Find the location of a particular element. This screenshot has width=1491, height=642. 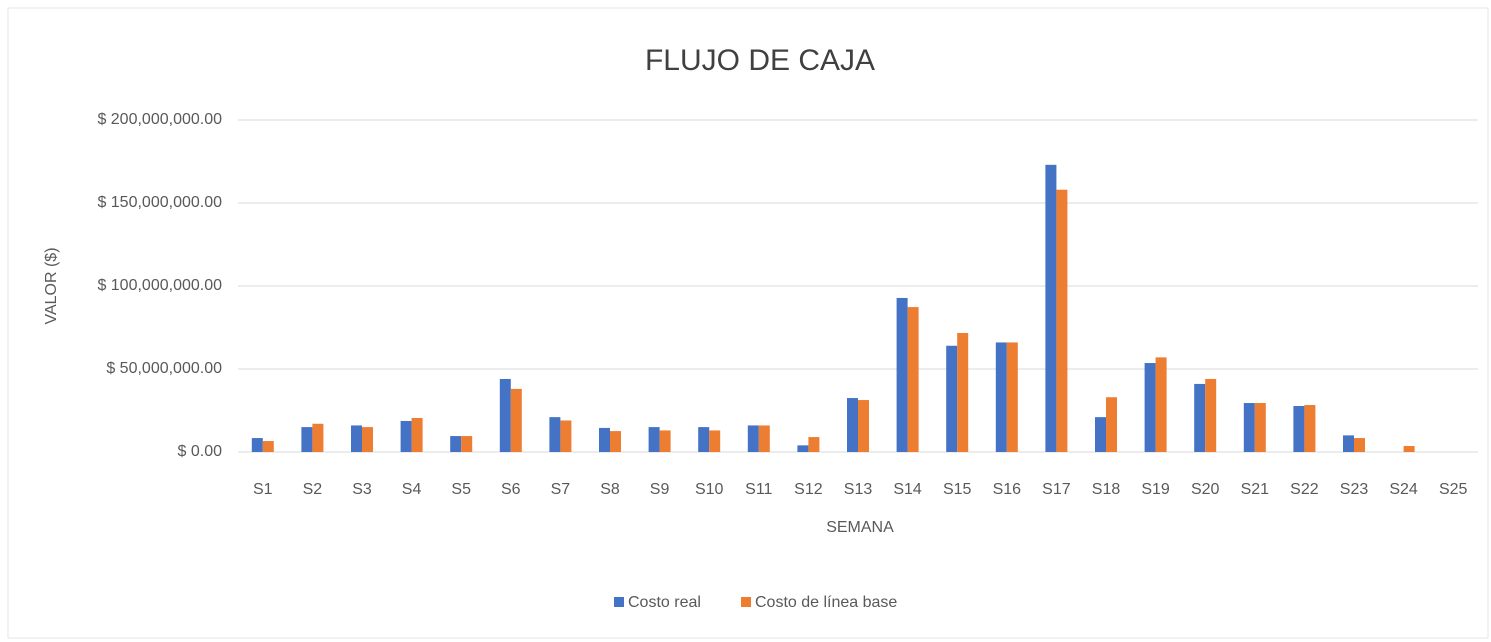

legend-label: Costo real is located at coordinates (664, 602).